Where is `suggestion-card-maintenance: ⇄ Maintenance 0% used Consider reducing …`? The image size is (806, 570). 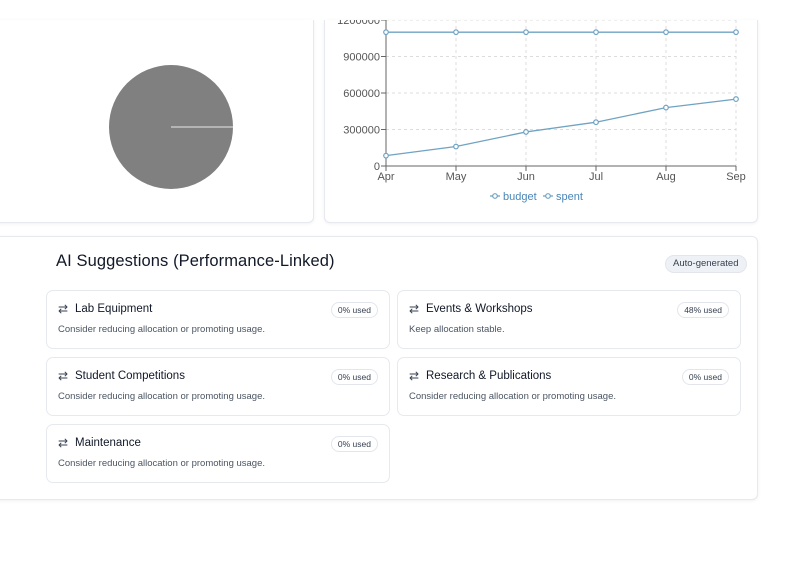
suggestion-card-maintenance: ⇄ Maintenance 0% used Consider reducing … is located at coordinates (218, 453).